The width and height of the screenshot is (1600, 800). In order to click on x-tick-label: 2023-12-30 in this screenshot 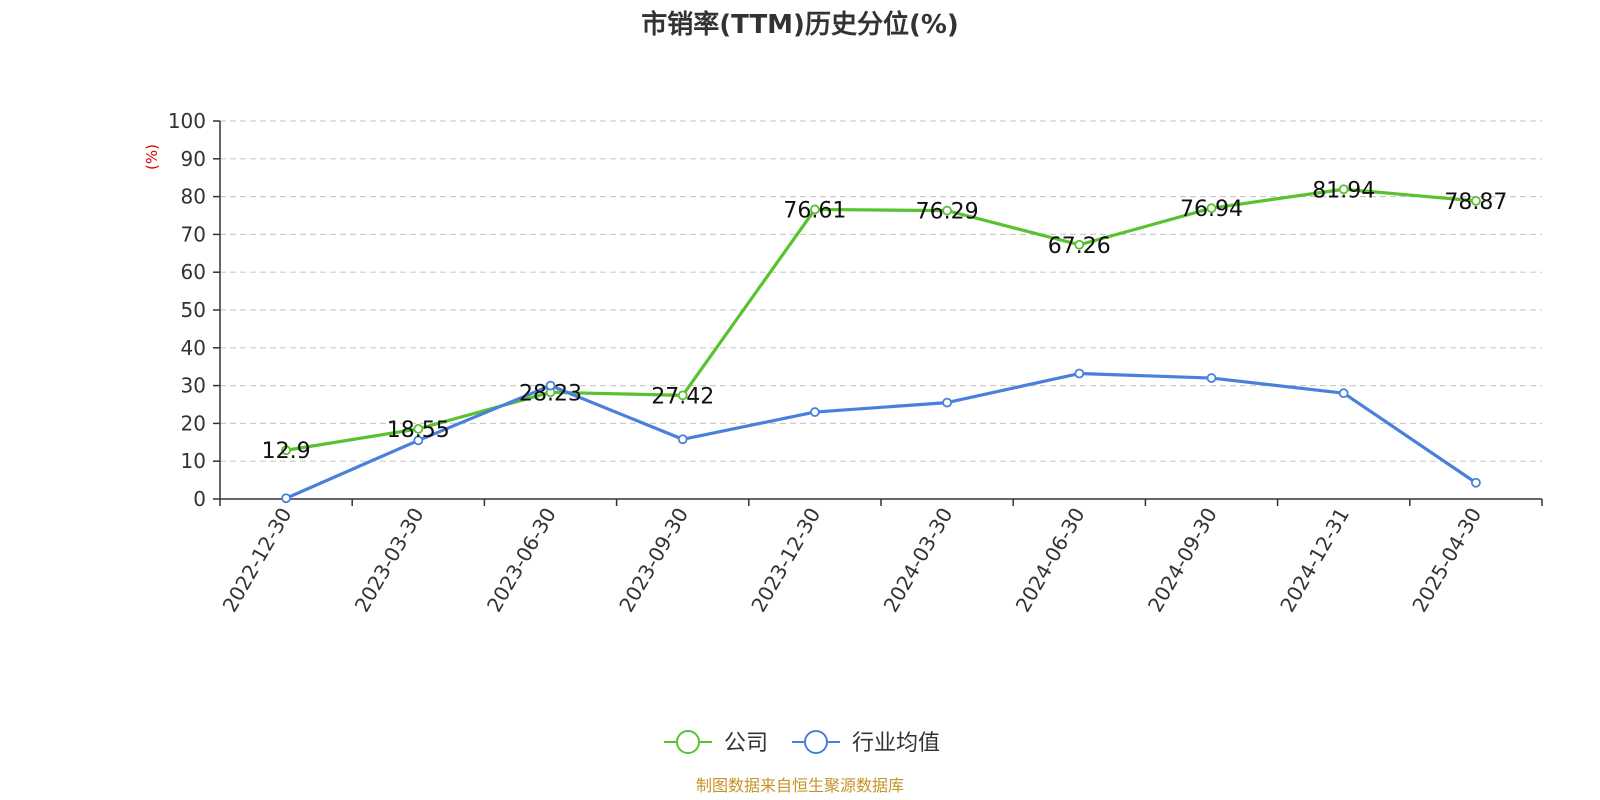, I will do `click(785, 560)`.